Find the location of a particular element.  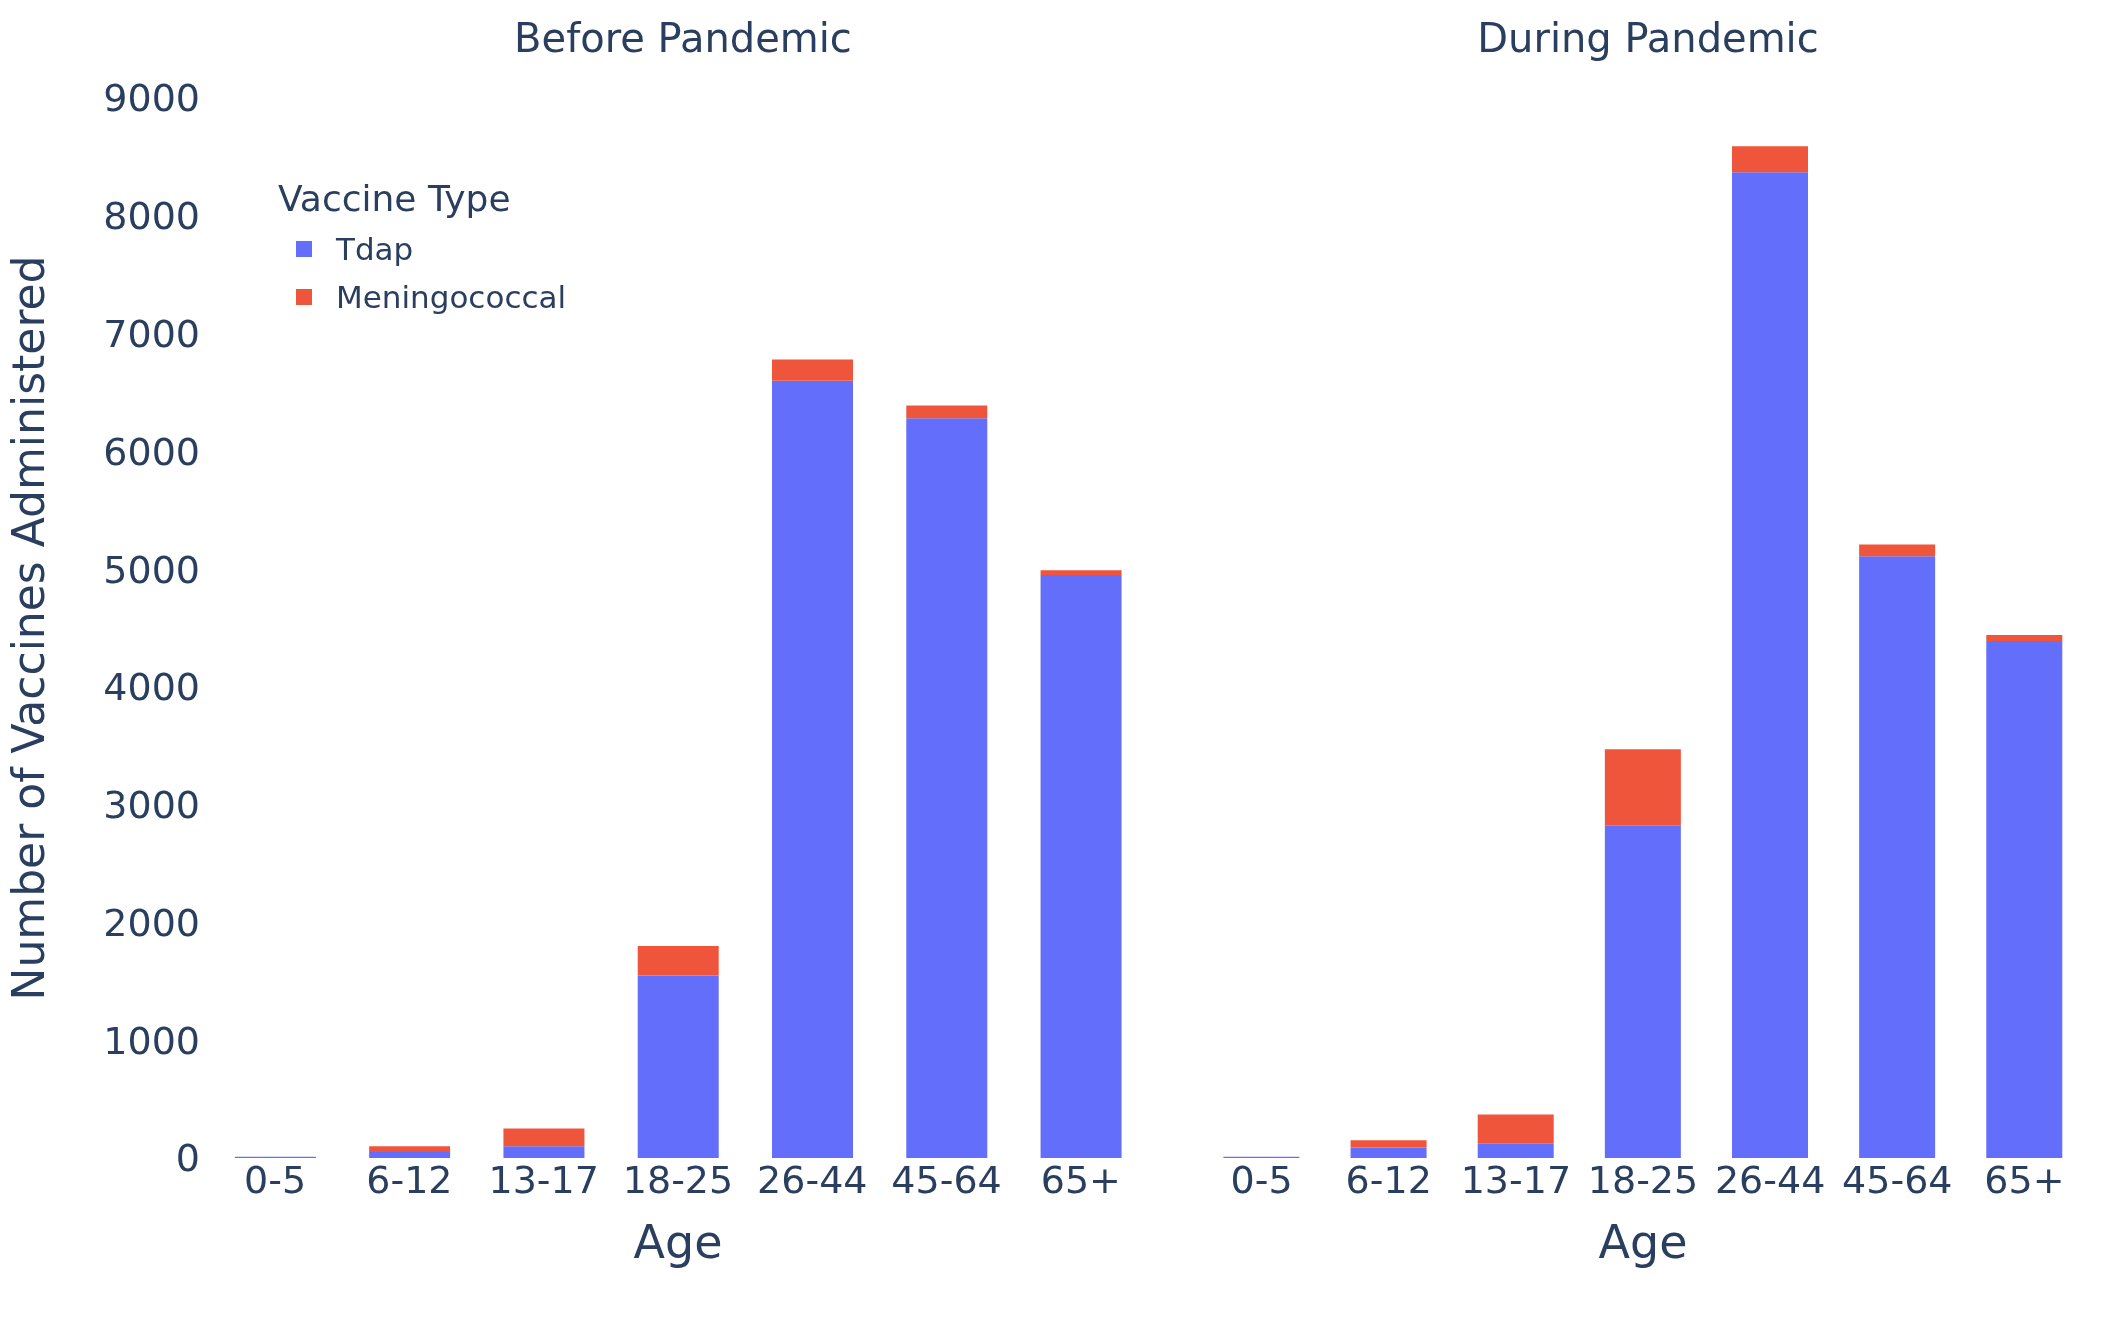

y-tick-label: 4000 is located at coordinates (151, 687).